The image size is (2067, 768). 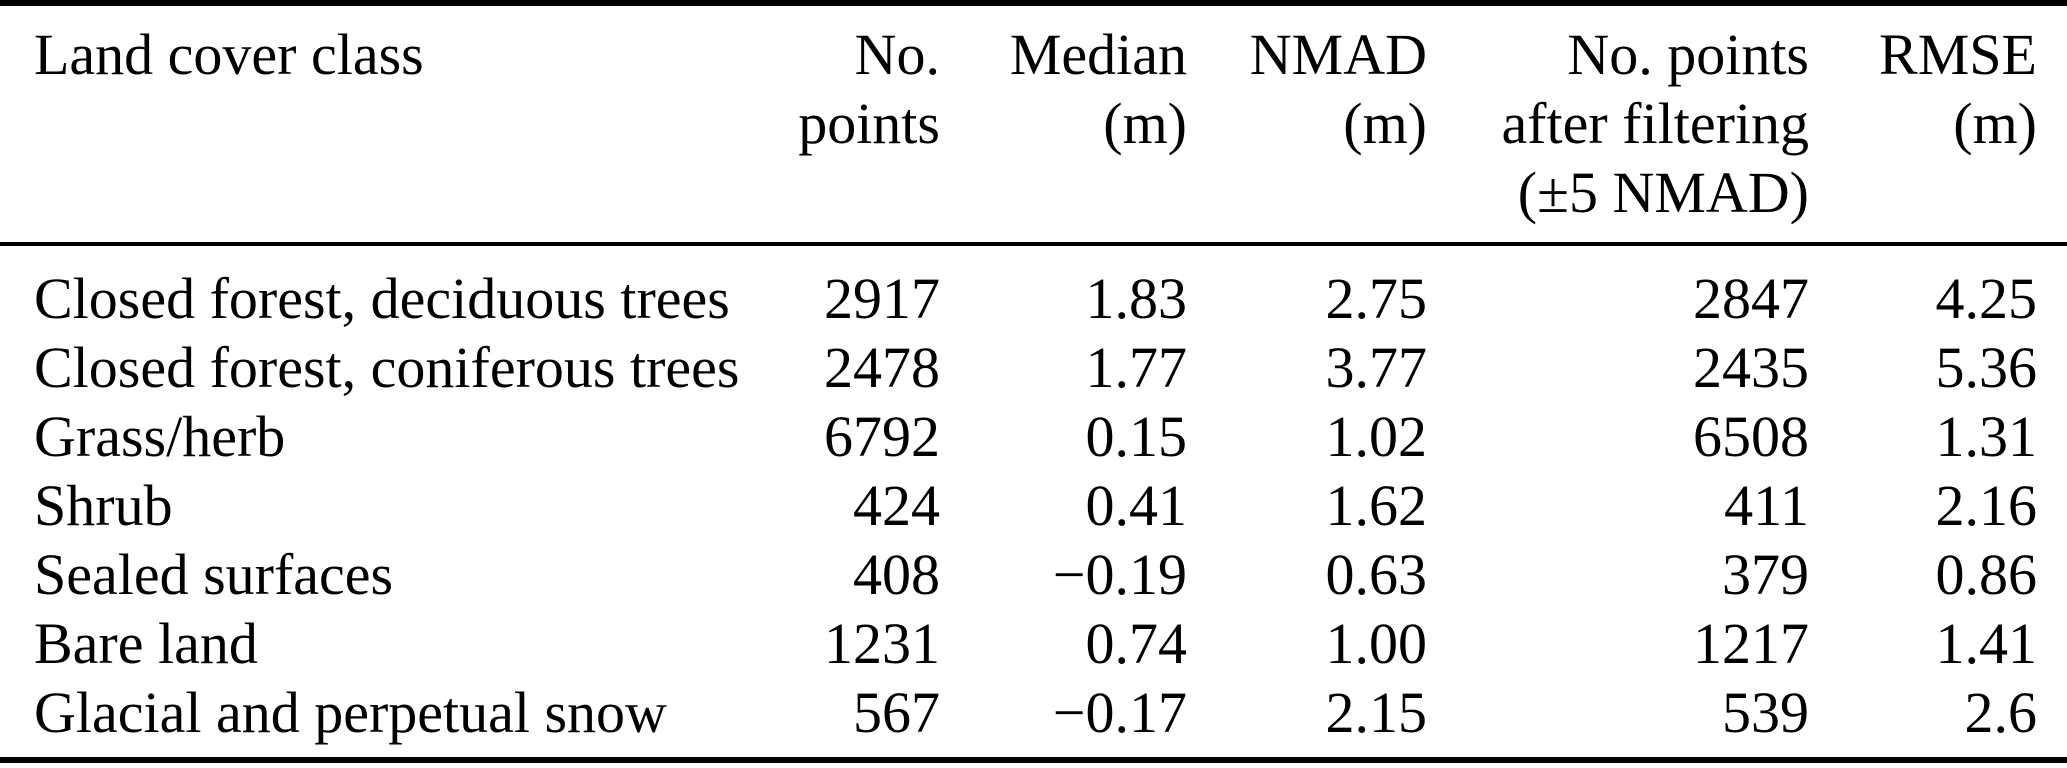 What do you see at coordinates (382, 298) in the screenshot?
I see `cell-land-cover-class: Closed forest, deciduous trees` at bounding box center [382, 298].